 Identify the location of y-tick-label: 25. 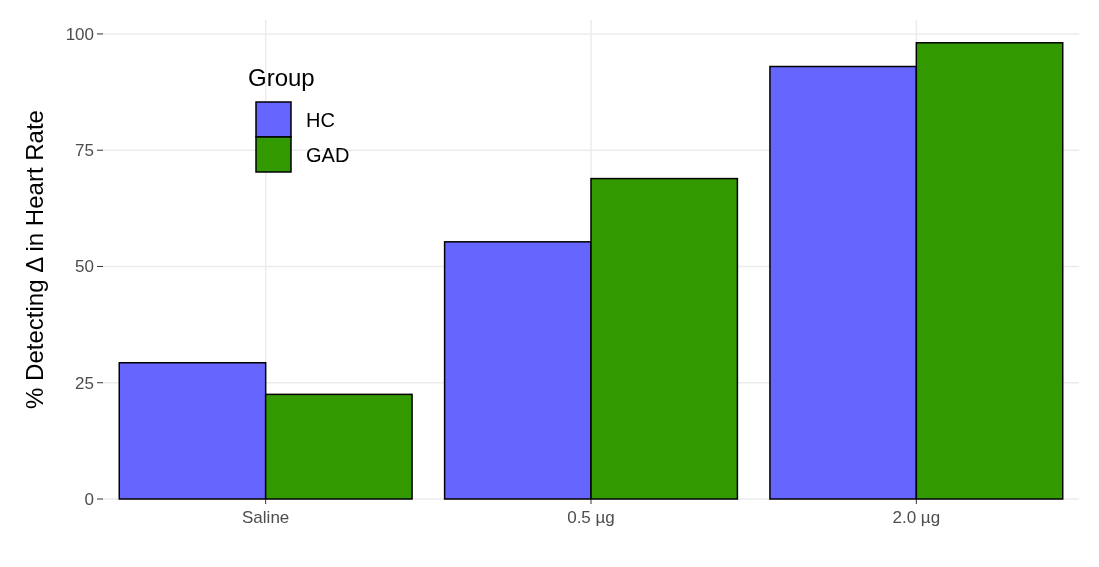
(84, 383).